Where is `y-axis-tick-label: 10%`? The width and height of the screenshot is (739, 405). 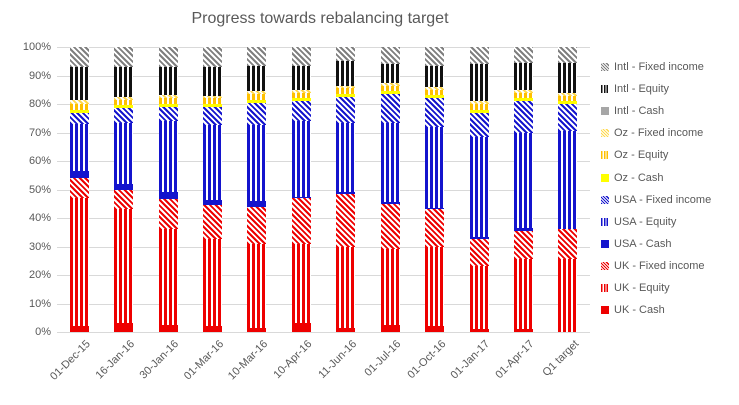 y-axis-tick-label: 10% is located at coordinates (39, 303).